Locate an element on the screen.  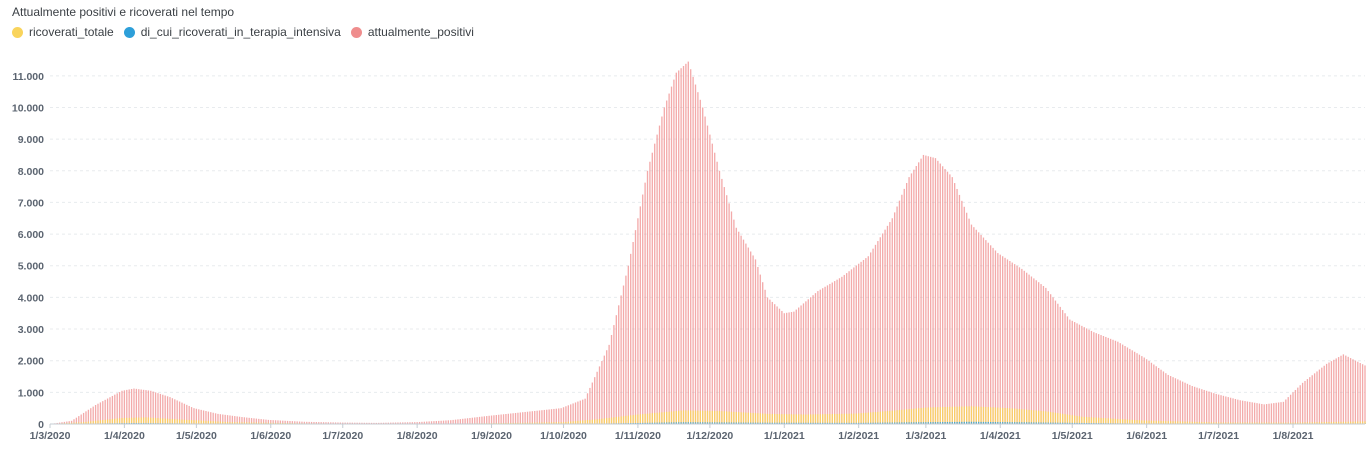
y-tick-label: 4.000 is located at coordinates (31, 298).